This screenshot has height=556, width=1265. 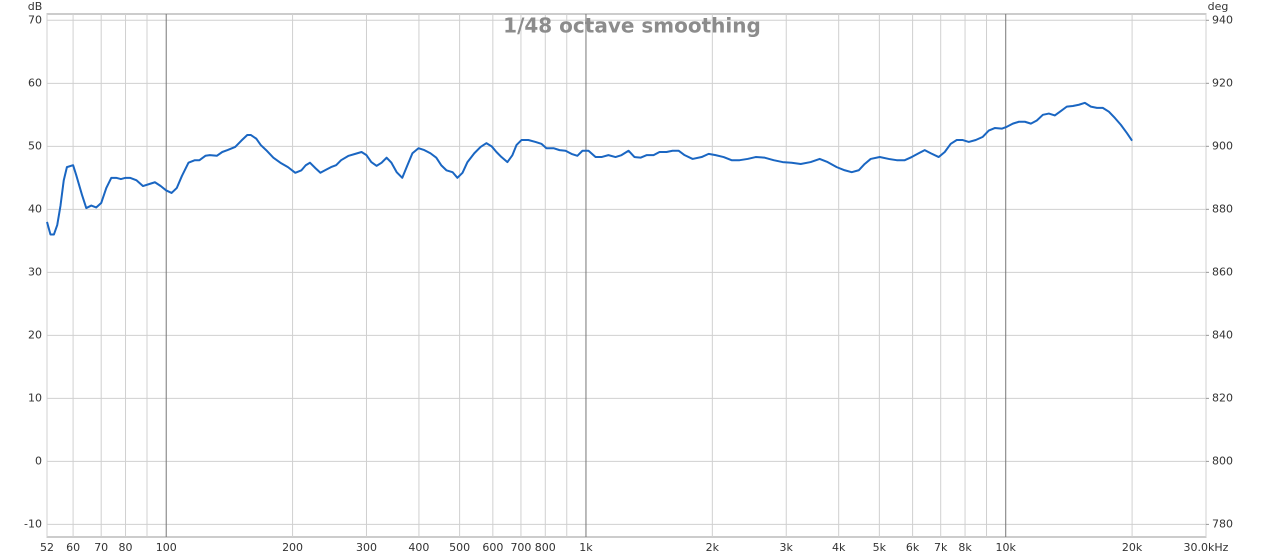 What do you see at coordinates (1222, 208) in the screenshot?
I see `y2-tick-label: 880` at bounding box center [1222, 208].